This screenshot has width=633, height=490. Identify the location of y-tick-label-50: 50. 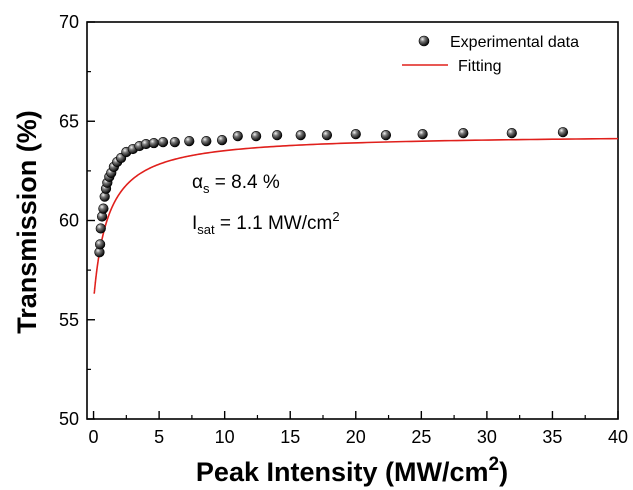
(69, 419).